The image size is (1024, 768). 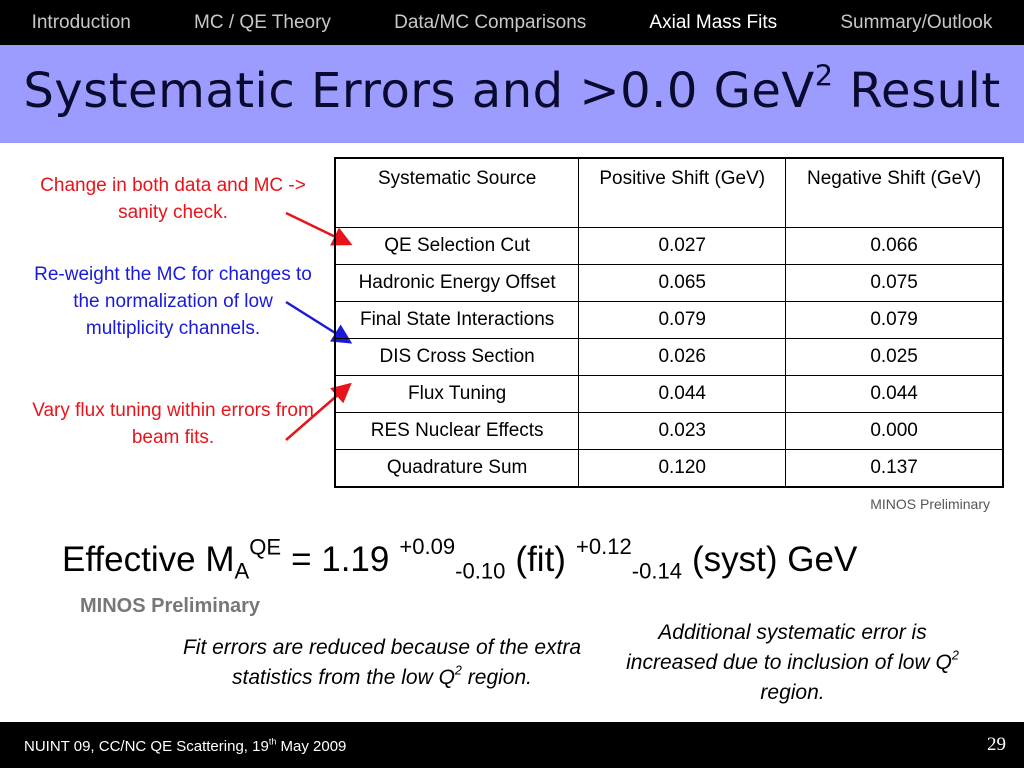 What do you see at coordinates (170, 606) in the screenshot?
I see `preliminary-label: MINOS Preliminary` at bounding box center [170, 606].